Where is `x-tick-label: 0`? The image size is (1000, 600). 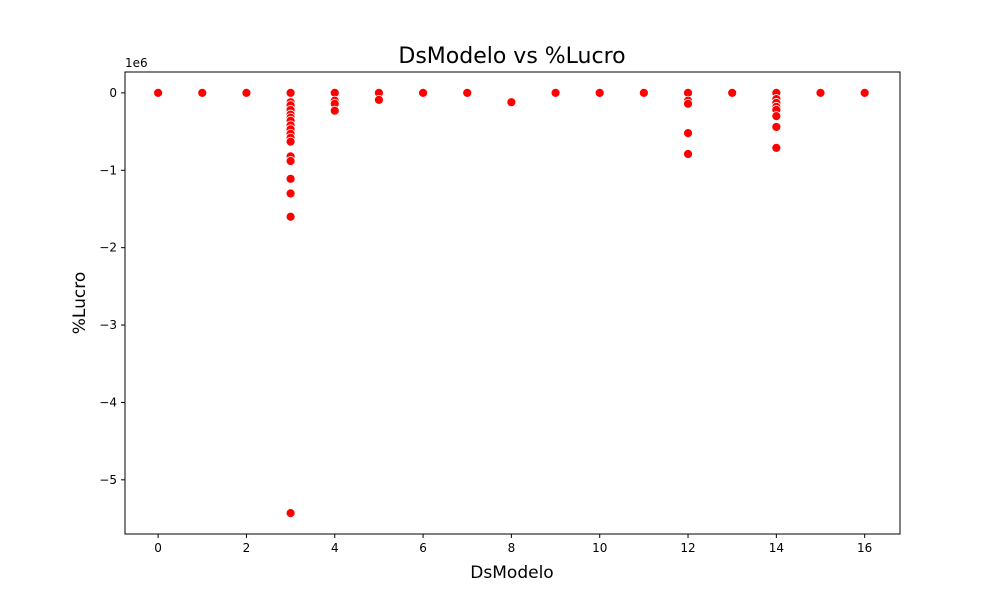 x-tick-label: 0 is located at coordinates (158, 548).